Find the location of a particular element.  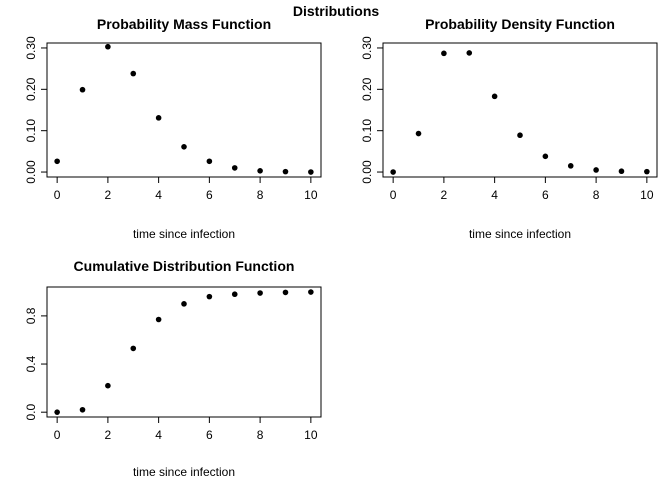

panel-title: Probability Density Function is located at coordinates (520, 24).